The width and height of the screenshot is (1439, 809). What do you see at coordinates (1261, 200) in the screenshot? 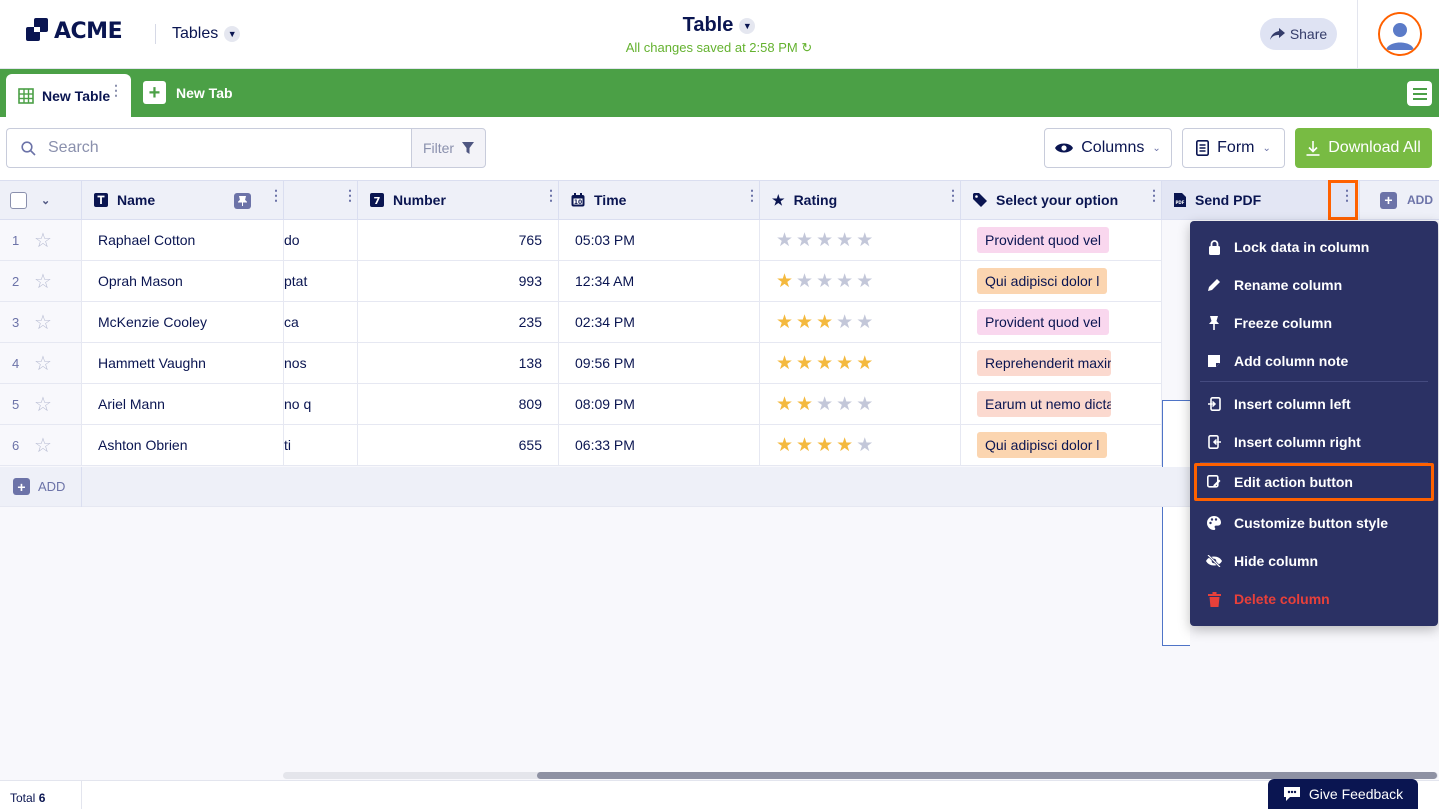
I see `column-header-send-pdf: PDF Send PDF ⋮` at bounding box center [1261, 200].